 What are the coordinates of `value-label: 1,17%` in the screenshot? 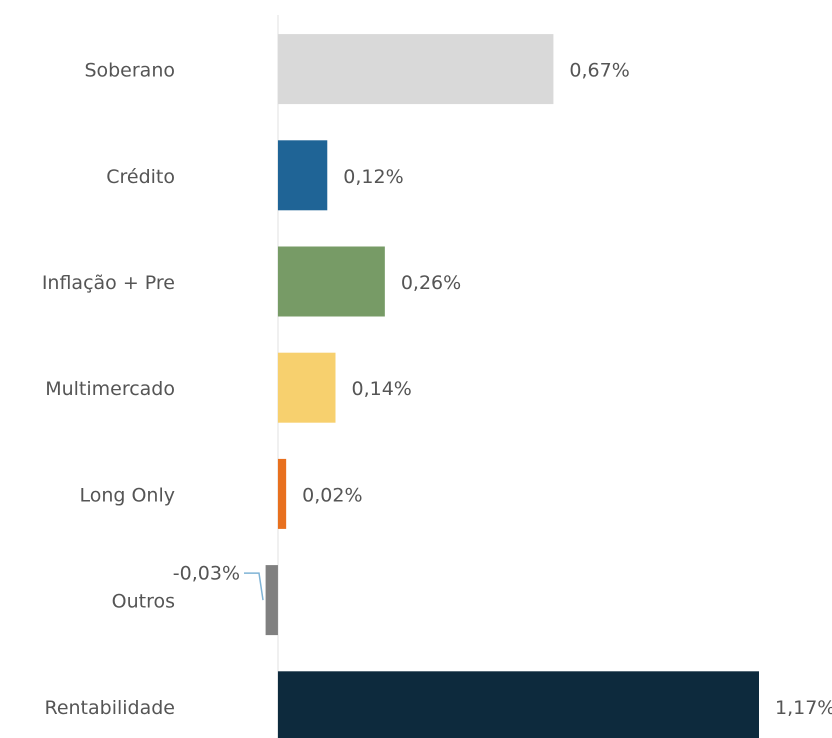 It's located at (803, 708).